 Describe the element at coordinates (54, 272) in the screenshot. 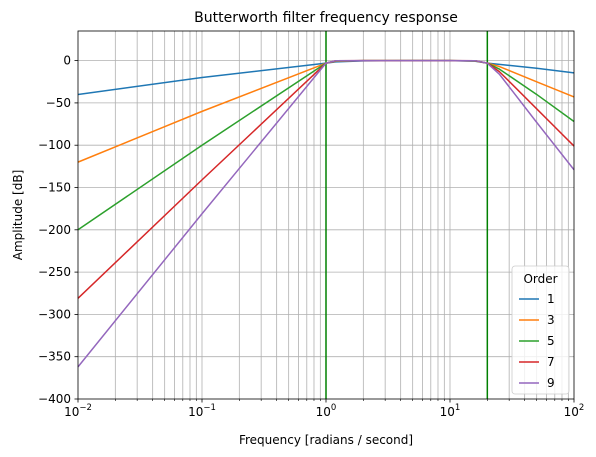

I see `y-tick-label: −250` at that location.